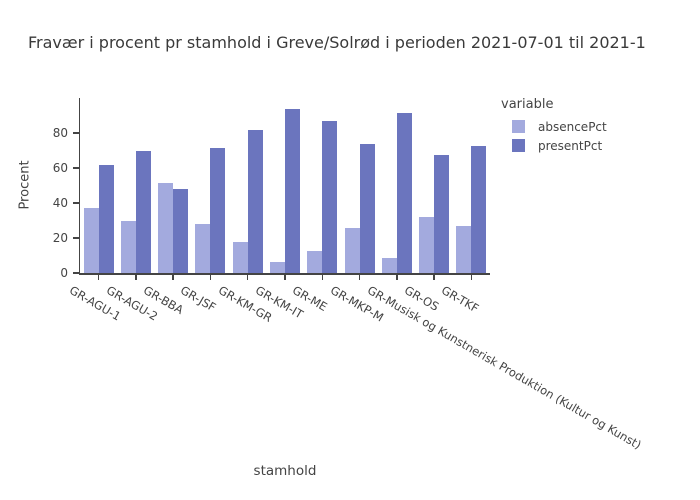 The width and height of the screenshot is (700, 500). Describe the element at coordinates (79, 186) in the screenshot. I see `y-axis-line` at that location.